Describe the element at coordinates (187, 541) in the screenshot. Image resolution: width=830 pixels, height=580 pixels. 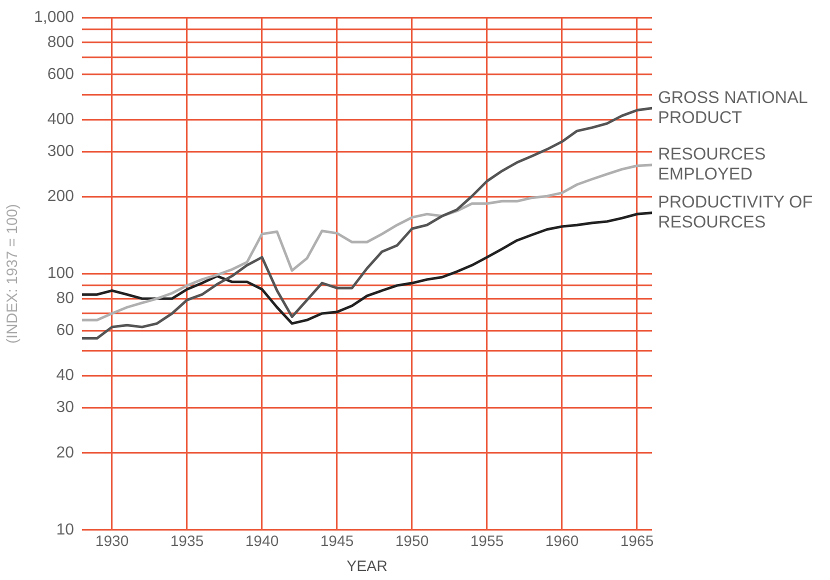
I see `x-tick-label: 1935` at that location.